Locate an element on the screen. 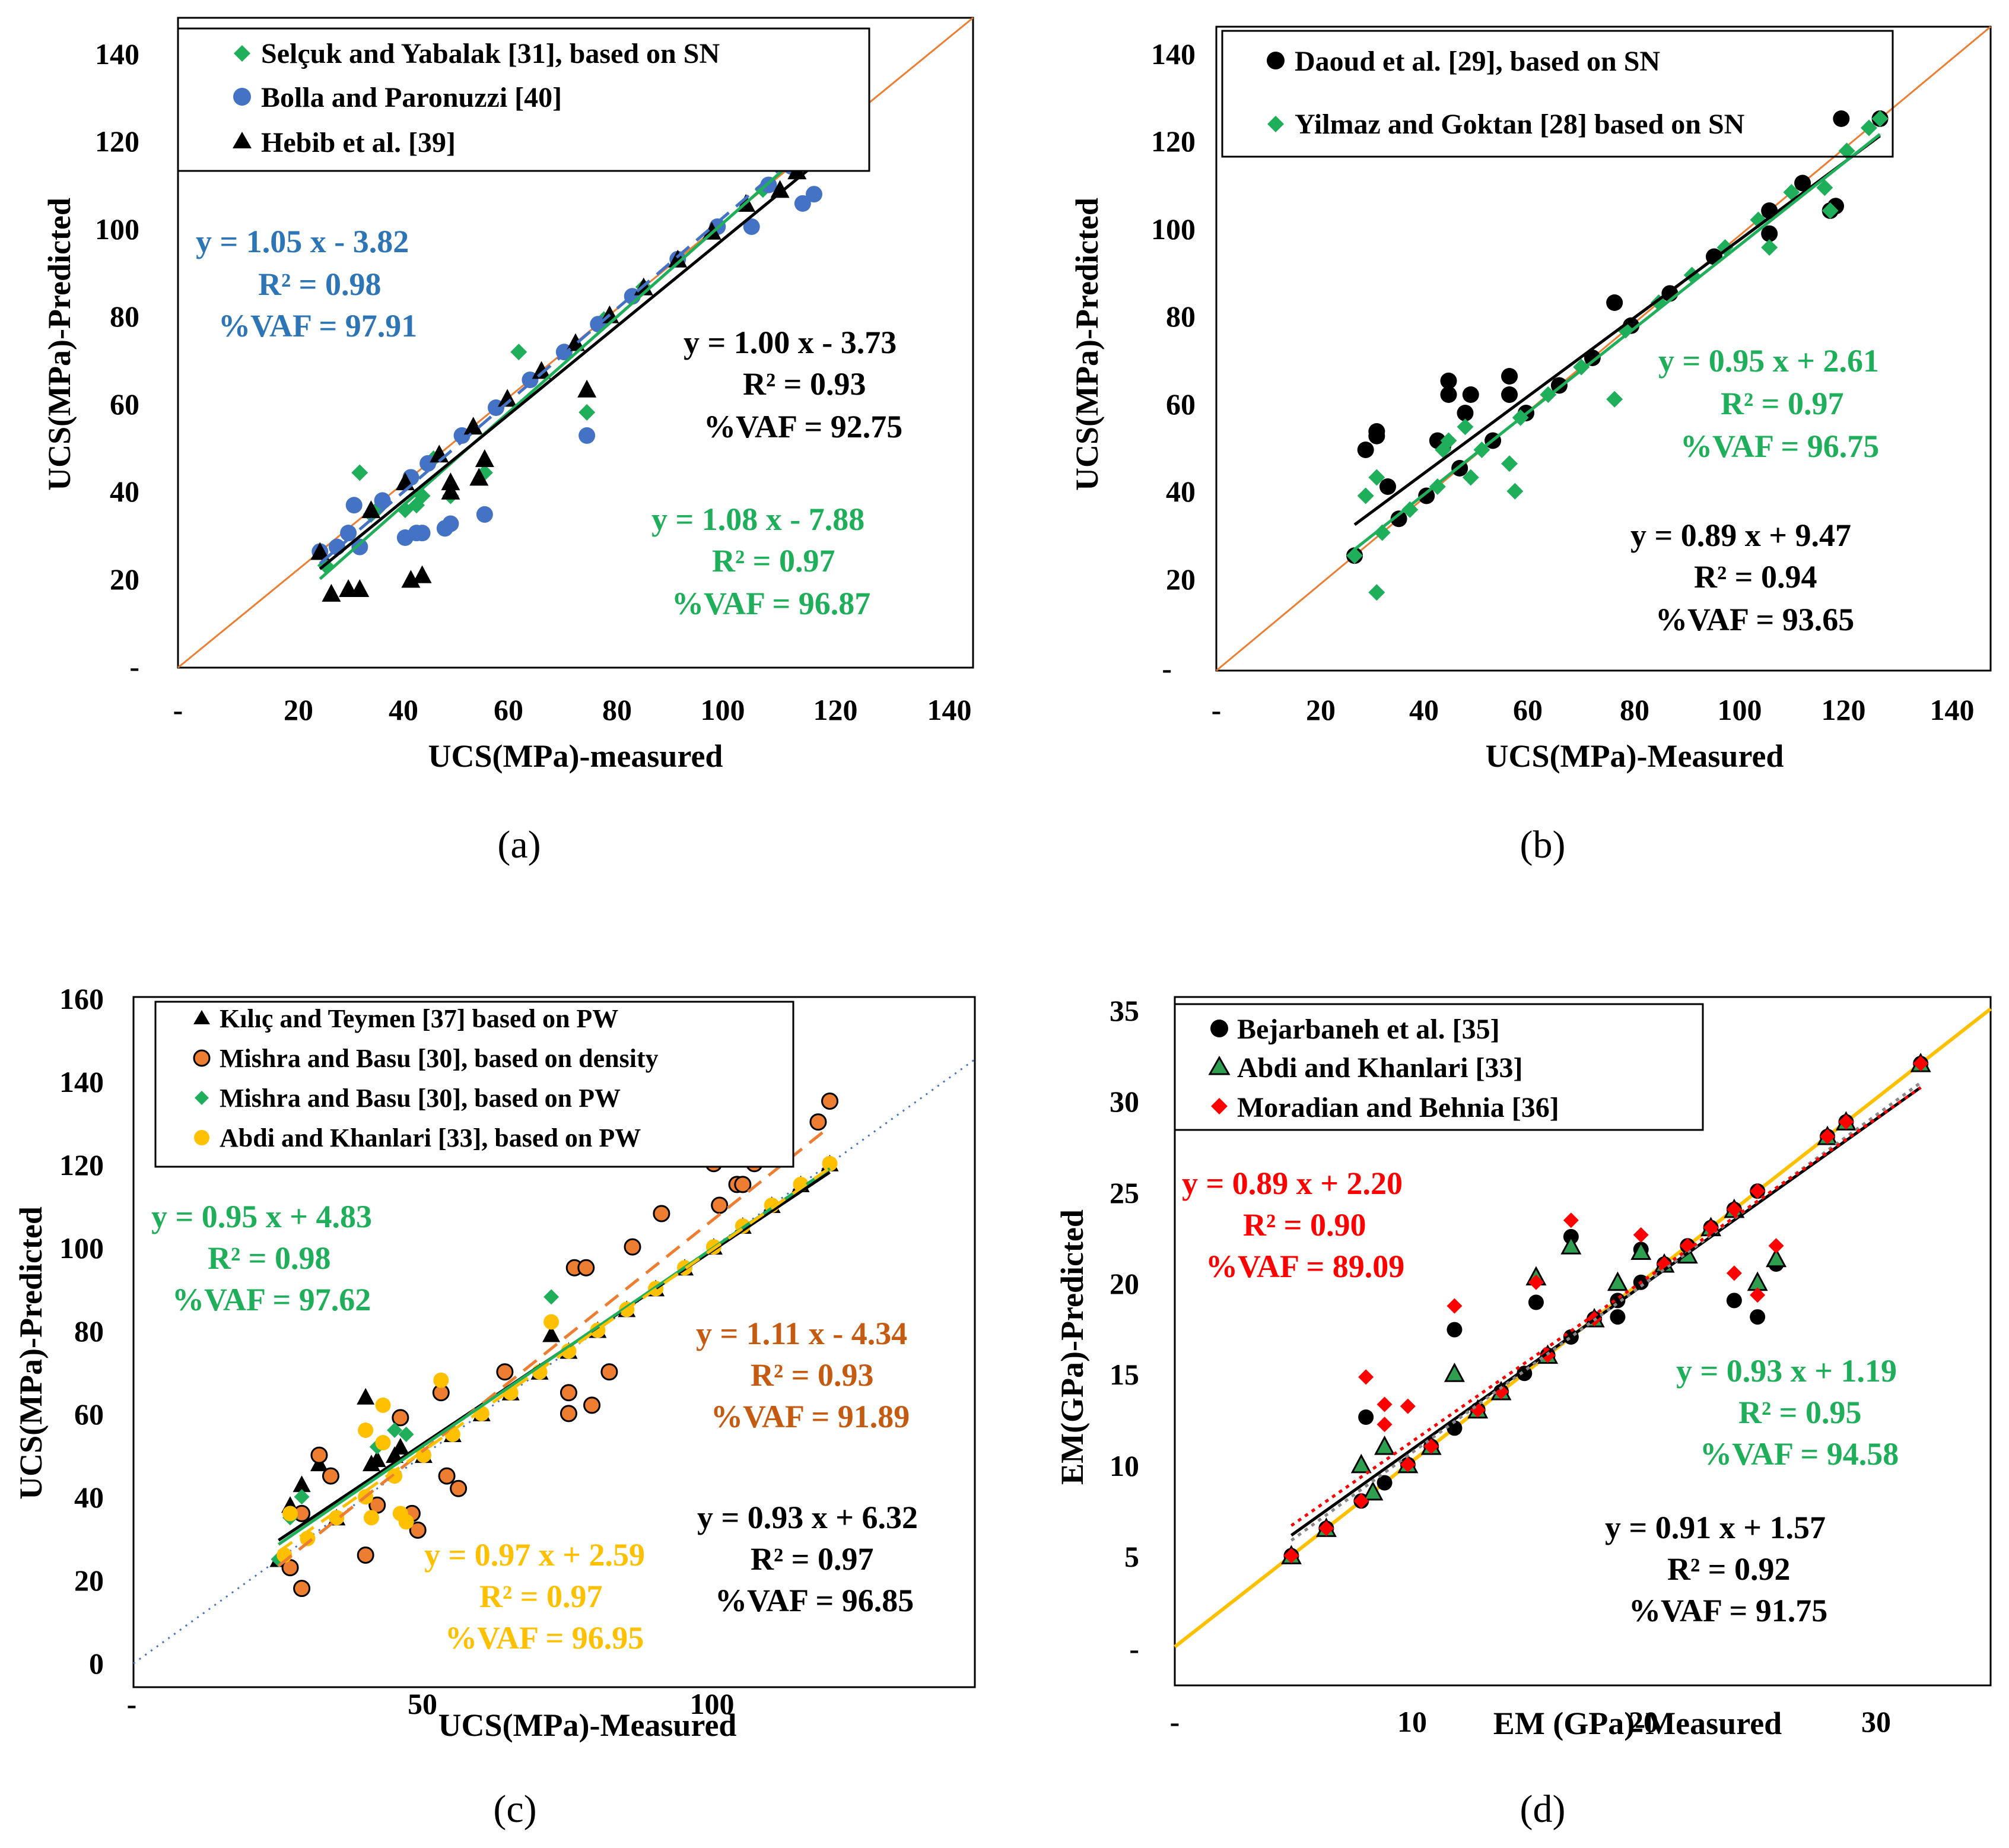 Image resolution: width=2009 pixels, height=1848 pixels. legend-entry: Hebib et al. [39] is located at coordinates (345, 142).